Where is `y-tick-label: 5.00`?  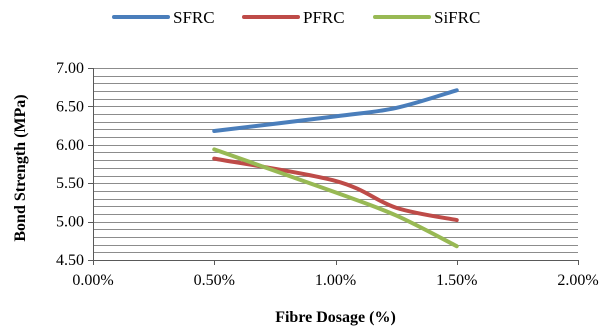 y-tick-label: 5.00 is located at coordinates (70, 222).